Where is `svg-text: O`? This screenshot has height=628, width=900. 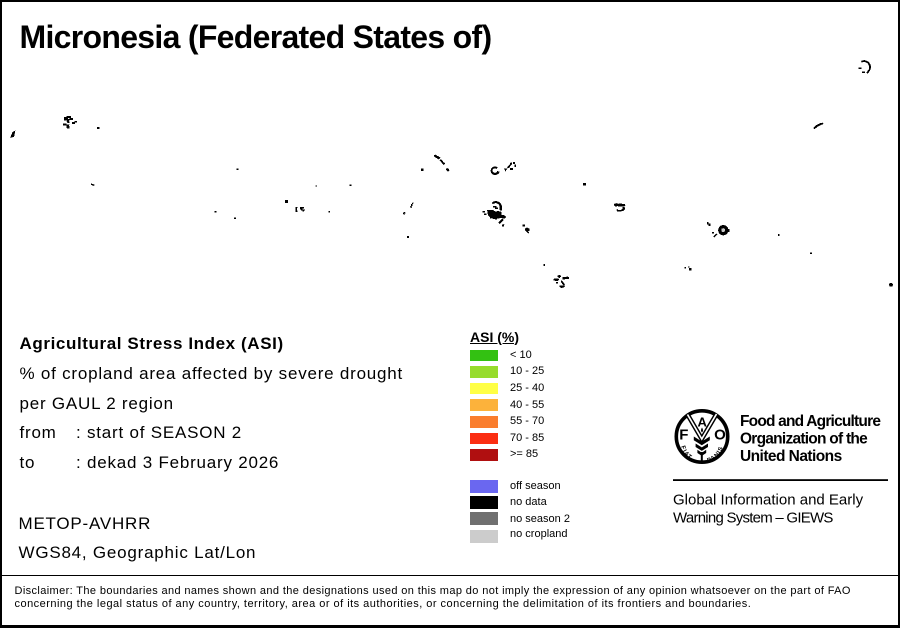
svg-text: O is located at coordinates (720, 434).